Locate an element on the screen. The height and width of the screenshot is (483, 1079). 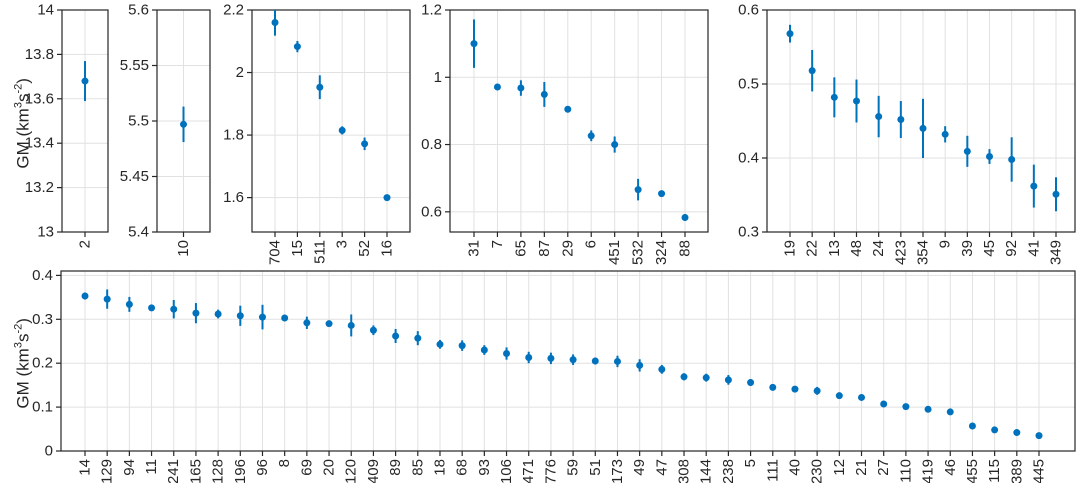
x-tick-label: 41 is located at coordinates (1033, 248).